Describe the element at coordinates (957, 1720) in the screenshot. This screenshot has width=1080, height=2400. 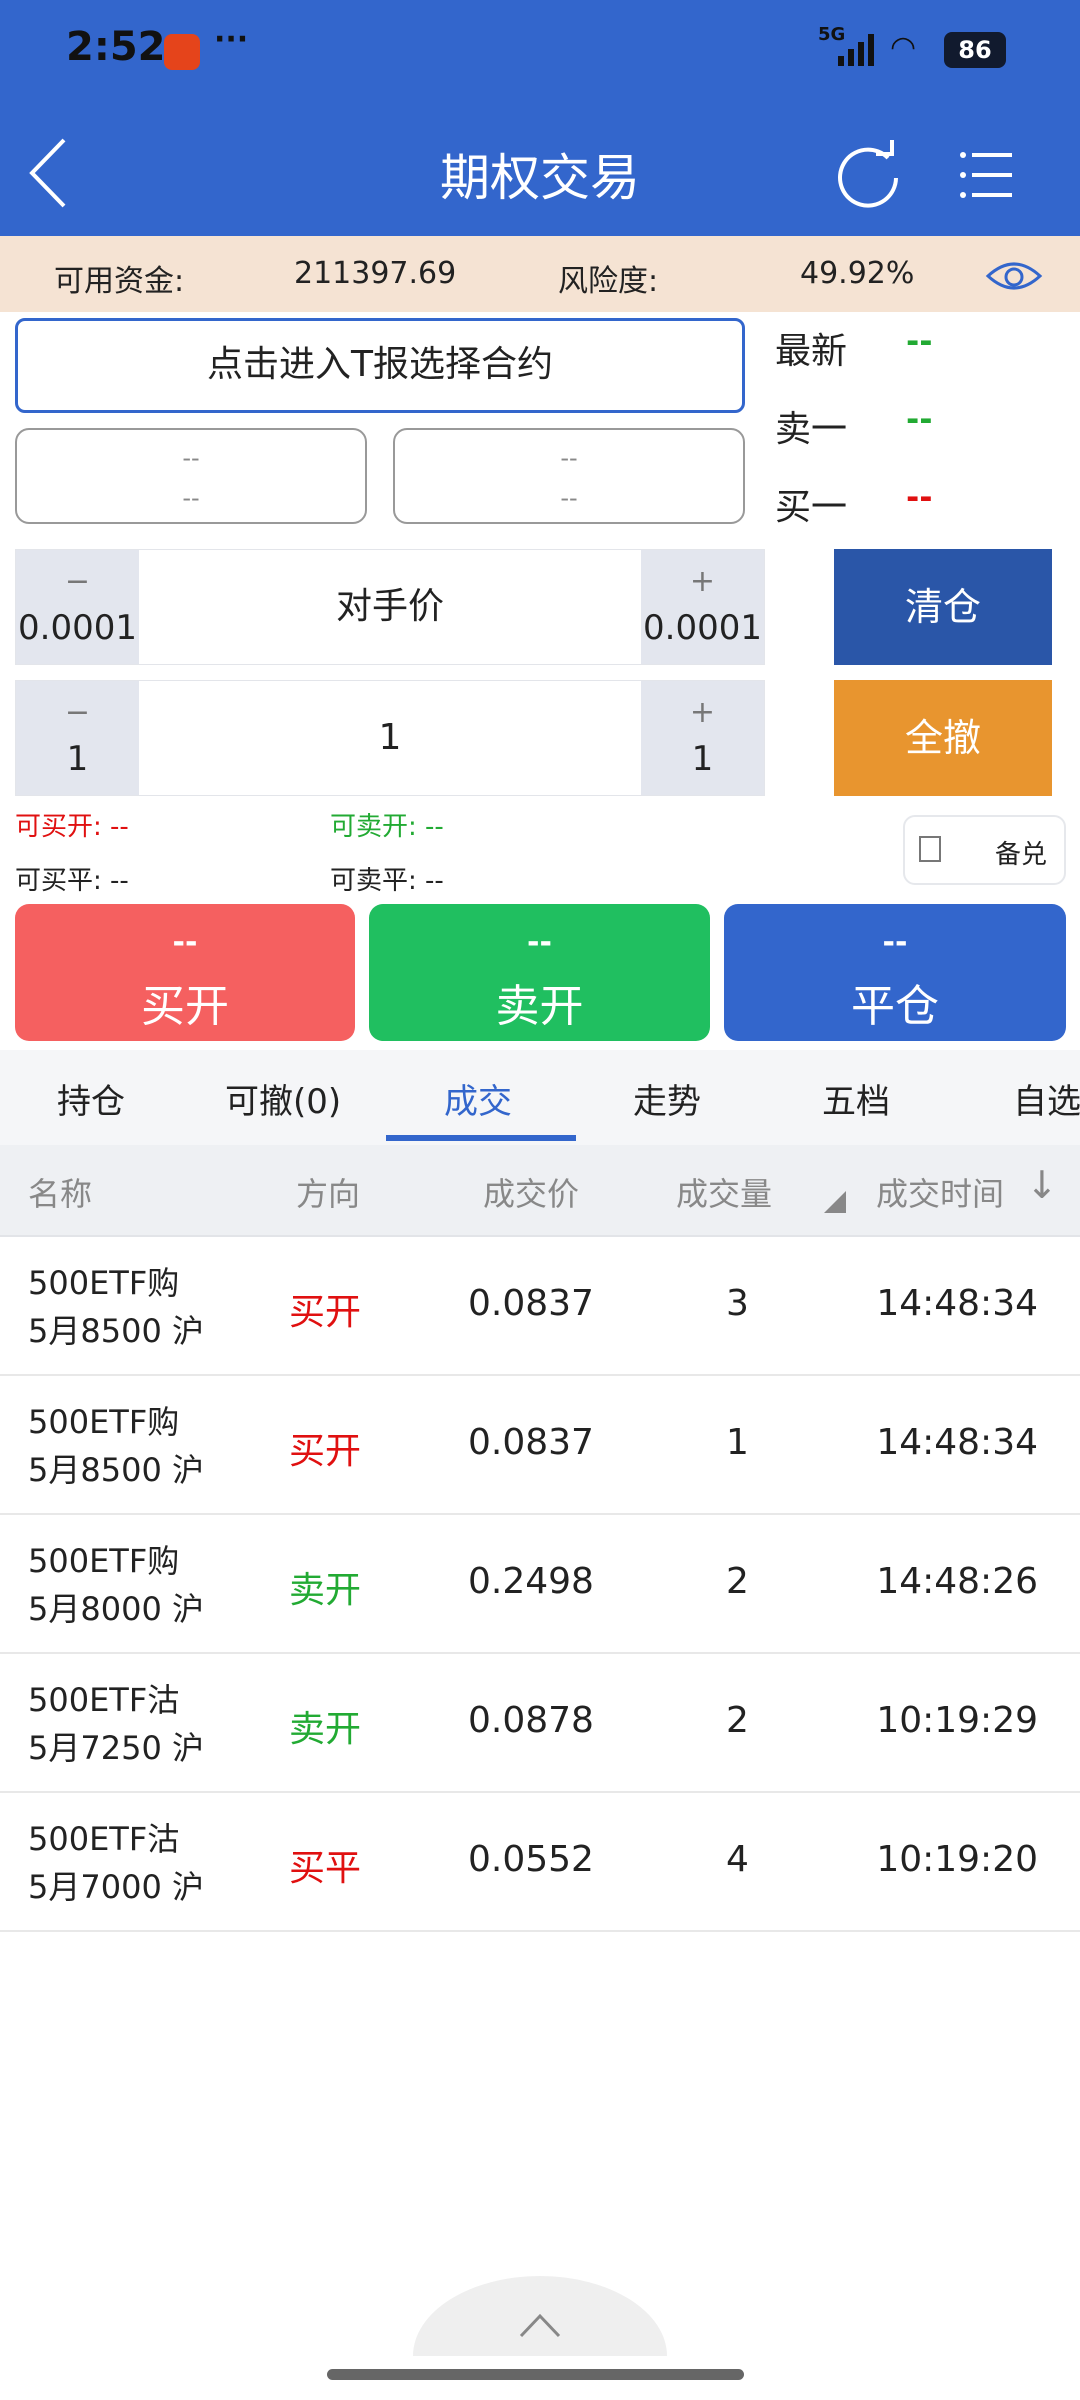
I see `trade-time: 10:19:29` at that location.